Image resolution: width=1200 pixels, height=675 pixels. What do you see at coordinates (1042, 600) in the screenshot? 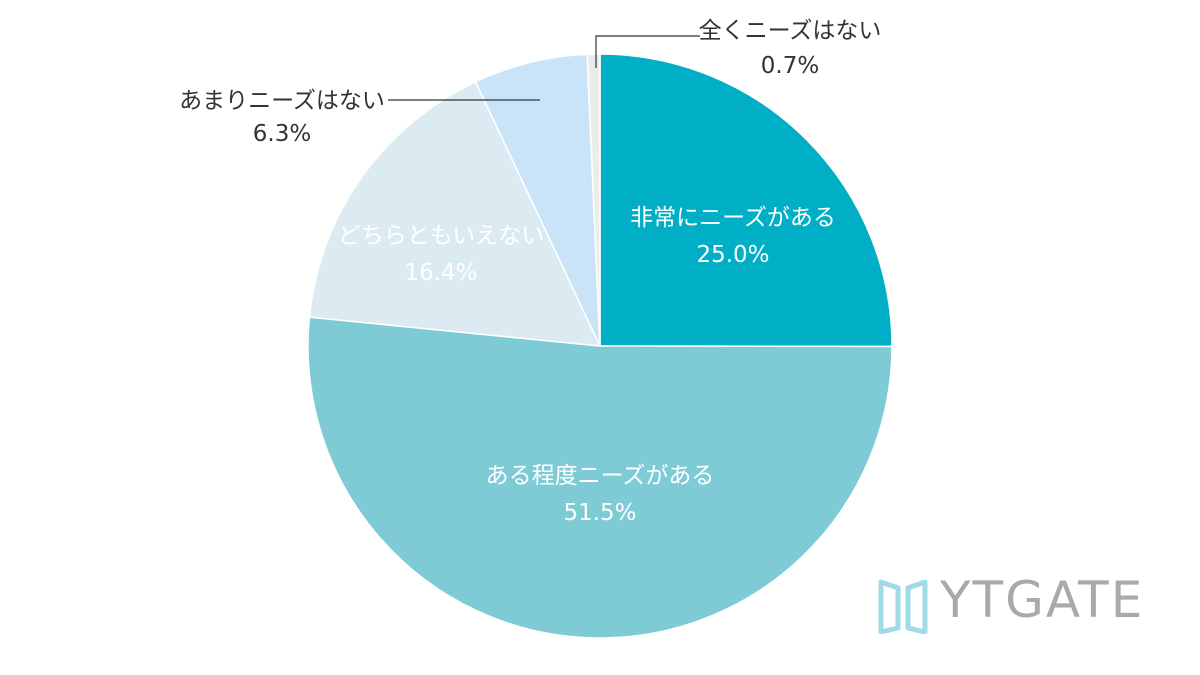
I see `ytgate-logo-text: YTGATE` at bounding box center [1042, 600].